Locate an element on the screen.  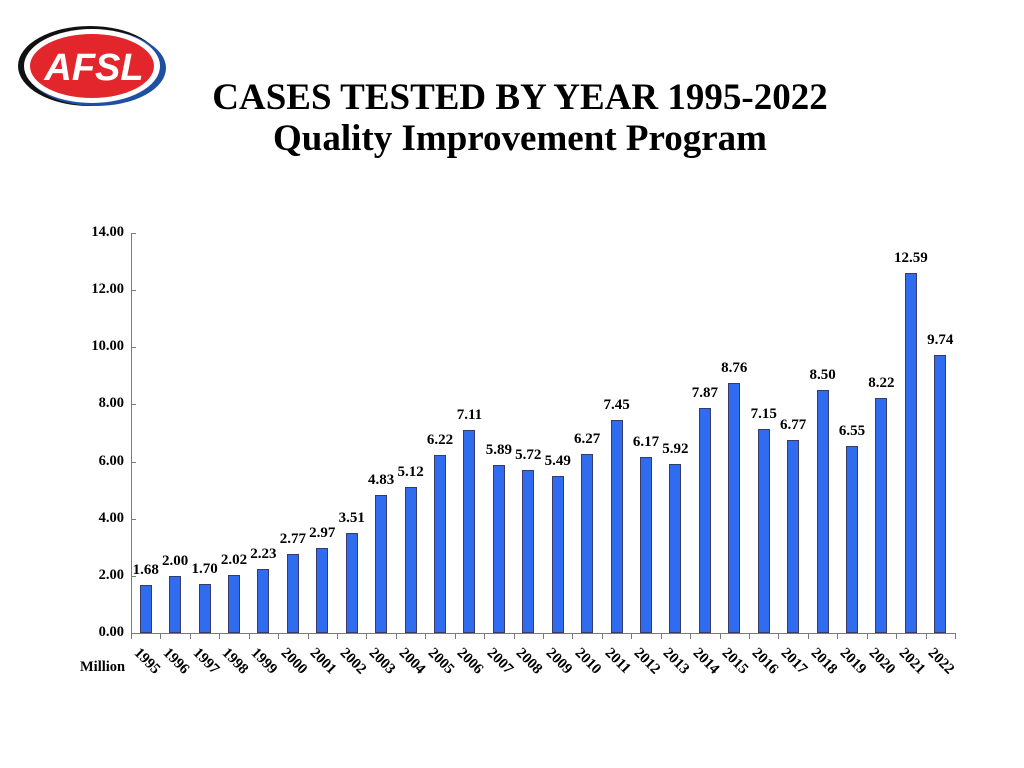
x-category-label: 2004 is located at coordinates (411, 661).